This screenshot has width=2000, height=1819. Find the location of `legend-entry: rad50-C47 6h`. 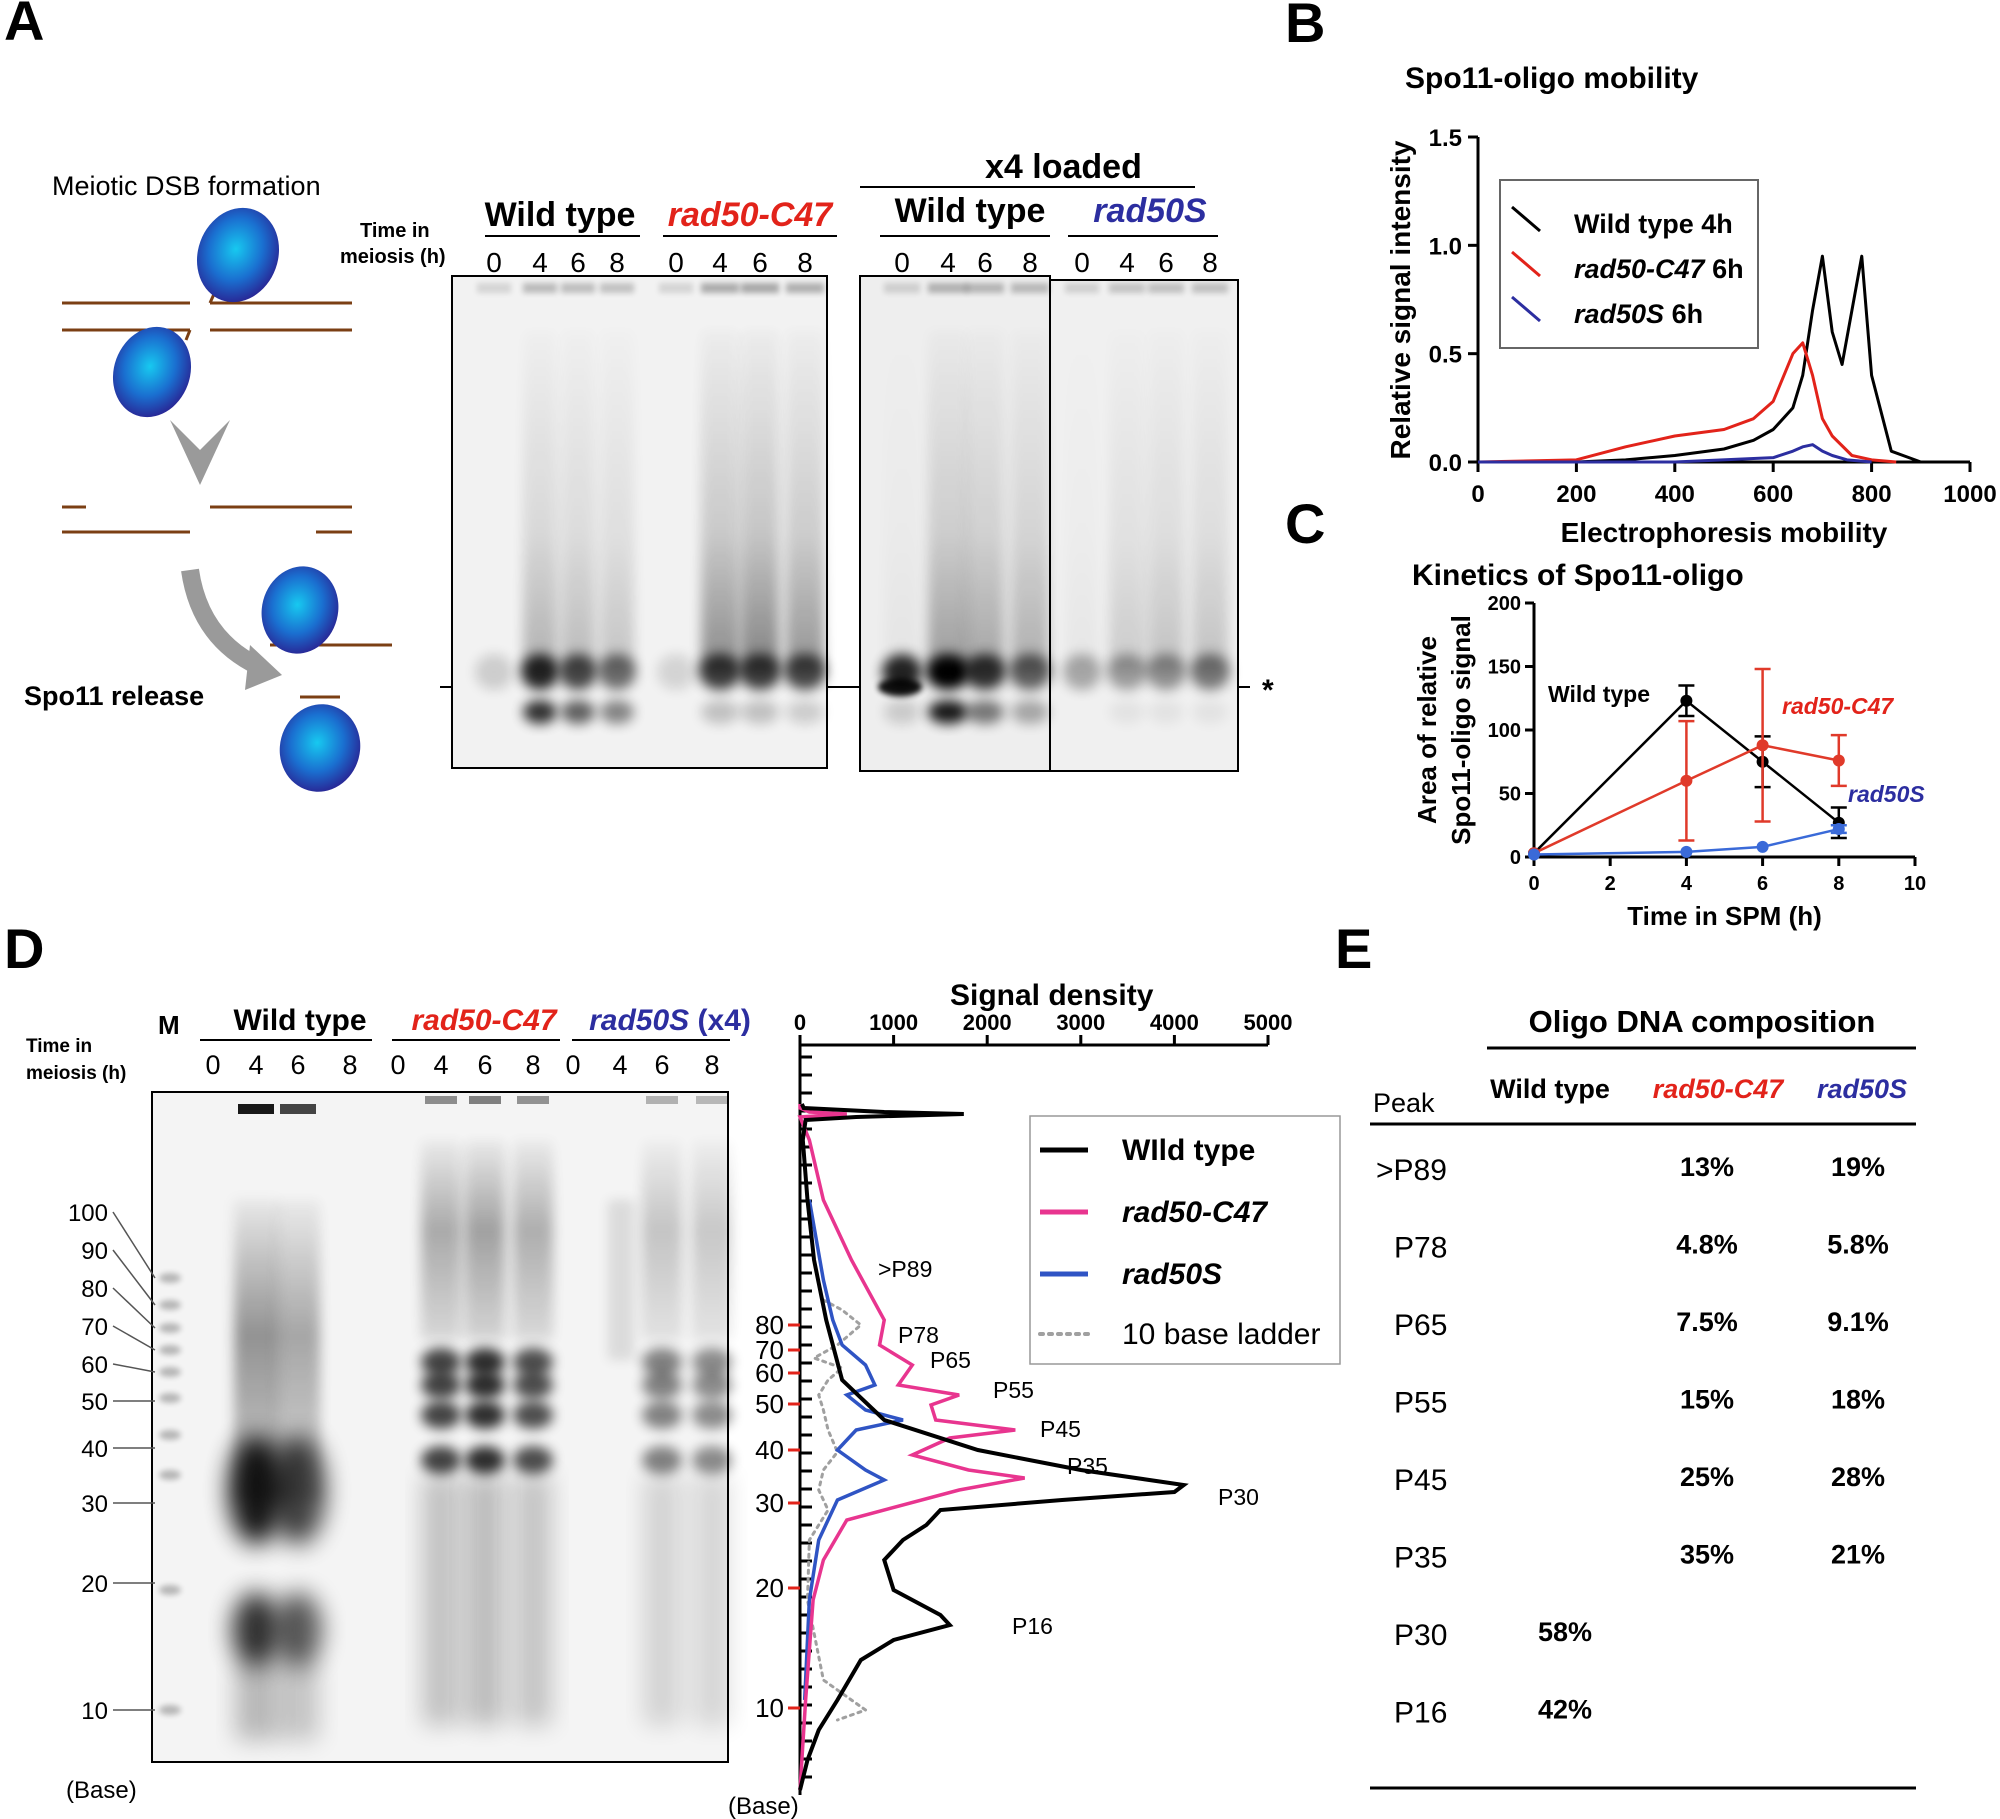

legend-entry: rad50-C47 6h is located at coordinates (1659, 269).